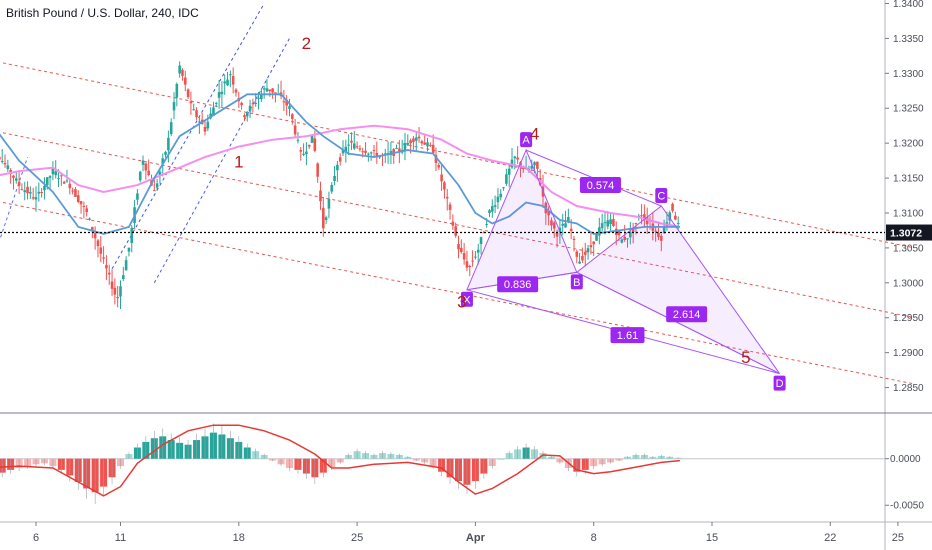  What do you see at coordinates (908, 248) in the screenshot?
I see `price-tick-label: 1.3050` at bounding box center [908, 248].